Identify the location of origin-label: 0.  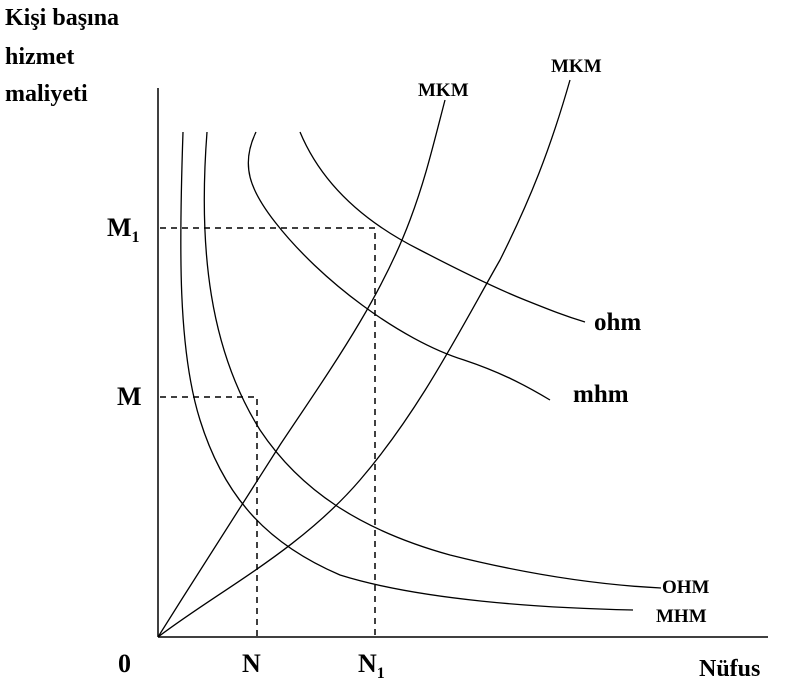
(124, 663).